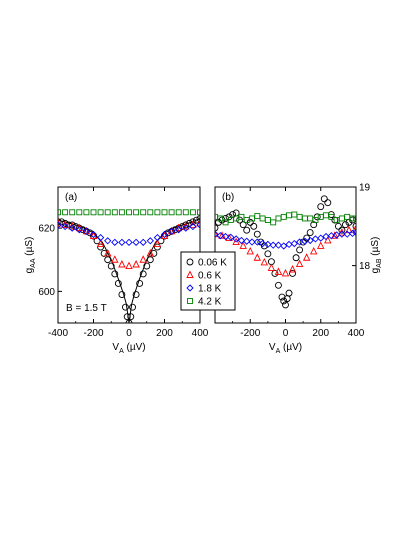 The image size is (415, 537). What do you see at coordinates (365, 266) in the screenshot?
I see `y-tick-label: 18` at bounding box center [365, 266].